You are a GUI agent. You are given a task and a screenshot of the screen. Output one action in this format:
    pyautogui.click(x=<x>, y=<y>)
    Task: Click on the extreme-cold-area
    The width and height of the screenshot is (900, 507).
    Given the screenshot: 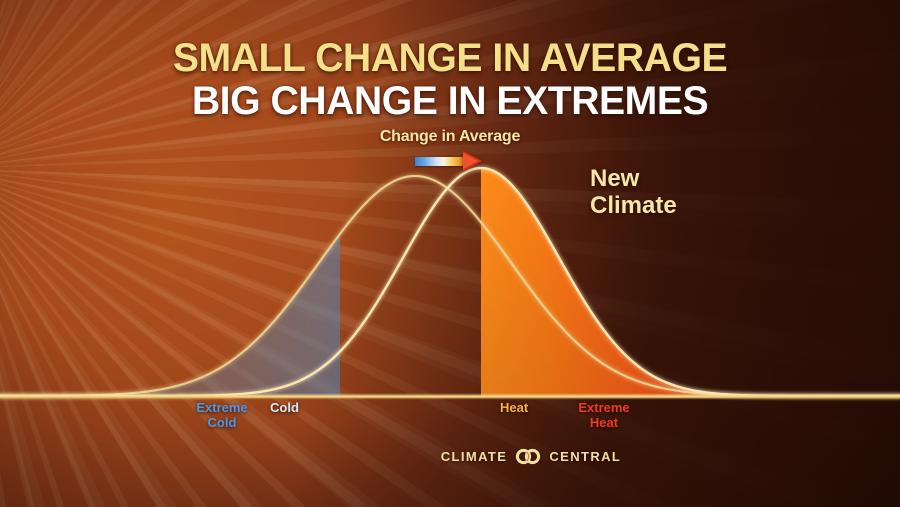 What is the action you would take?
    pyautogui.click(x=170, y=314)
    